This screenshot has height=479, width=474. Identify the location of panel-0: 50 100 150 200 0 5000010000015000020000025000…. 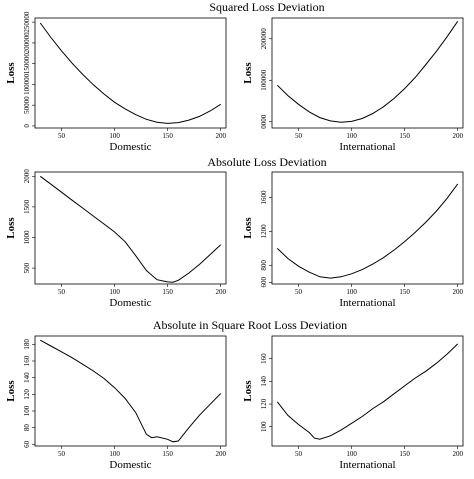
(115, 82).